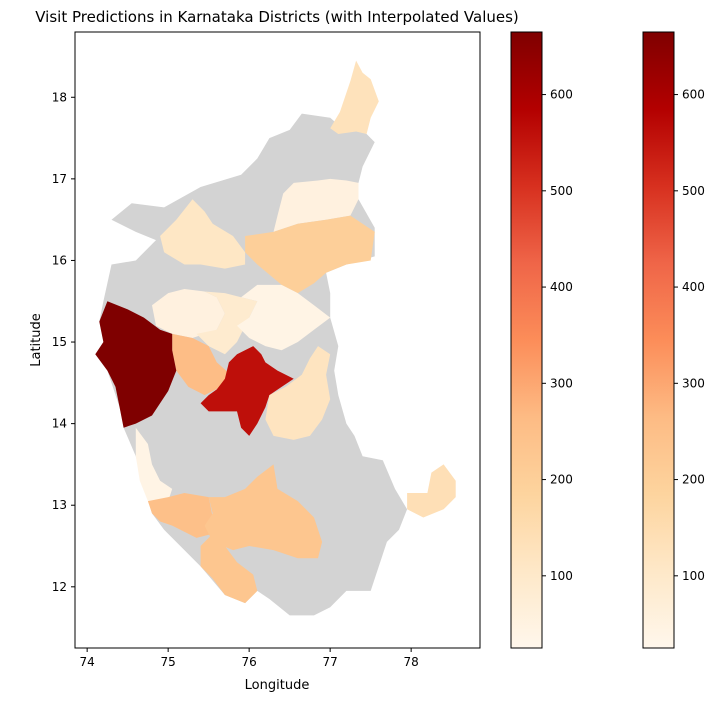 This screenshot has width=719, height=701. Describe the element at coordinates (411, 662) in the screenshot. I see `x-tick-label: 78` at that location.